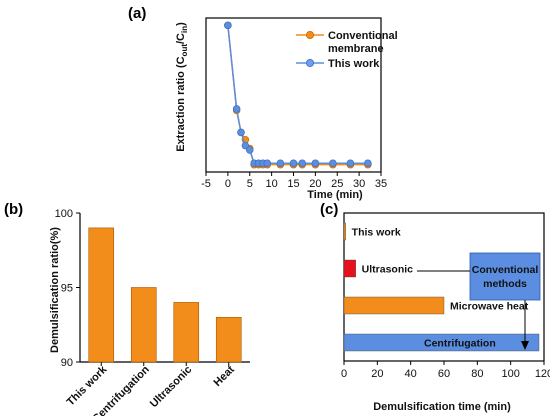 This screenshot has width=550, height=416. I want to click on panel-b-y-tick-label: 90, so click(67, 363).